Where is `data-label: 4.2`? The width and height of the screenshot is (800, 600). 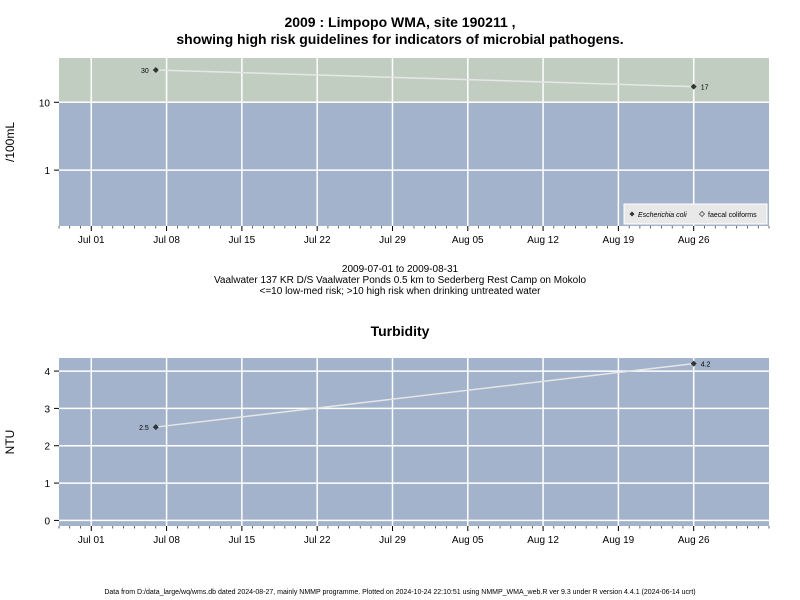 data-label: 4.2 is located at coordinates (706, 365).